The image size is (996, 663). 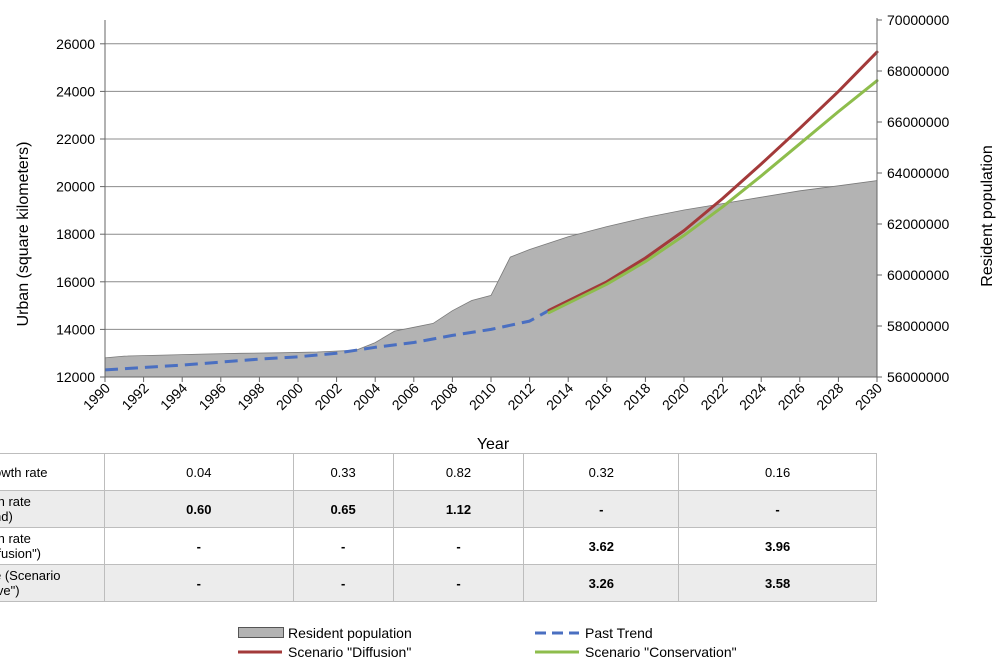 I want to click on y-left-tick-label: 22000, so click(x=75, y=139).